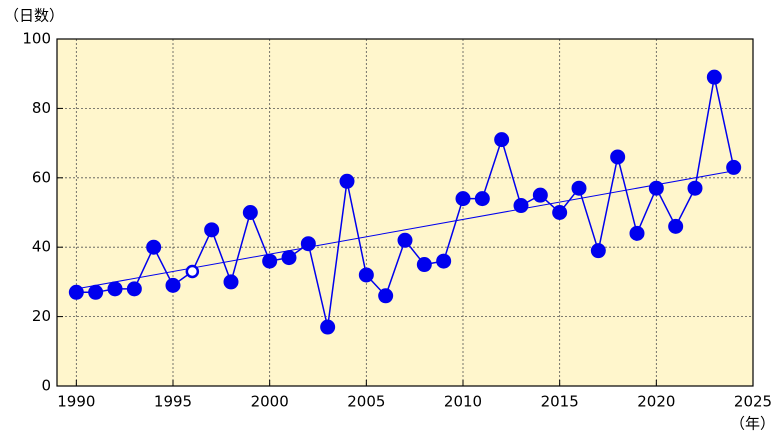  I want to click on x-tick-label: 2025, so click(753, 402).